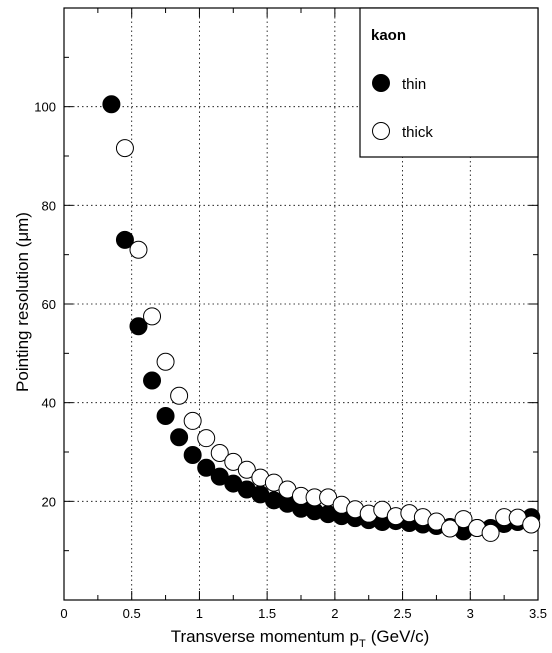  I want to click on legend-marker-thick, so click(381, 131).